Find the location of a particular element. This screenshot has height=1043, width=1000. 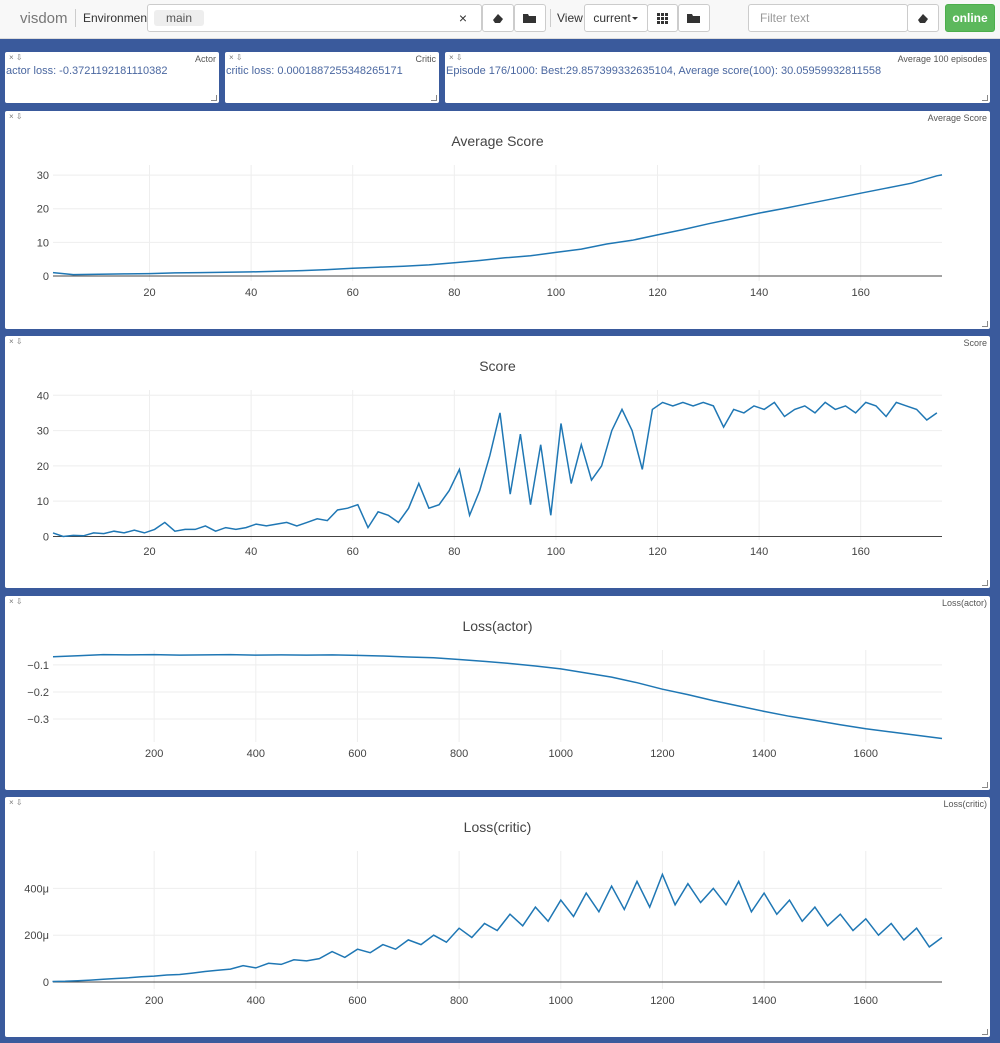

filter-clear-button is located at coordinates (923, 18).